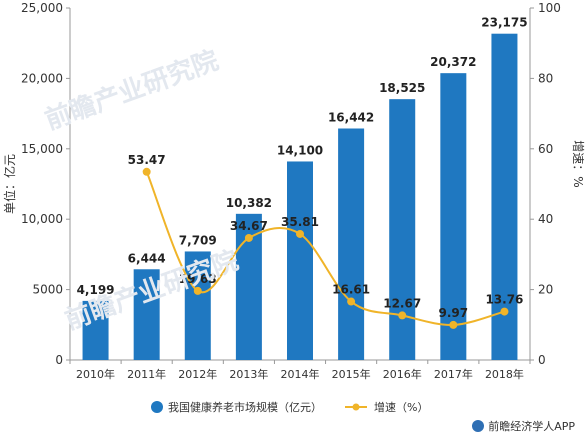 The image size is (585, 441). Describe the element at coordinates (197, 374) in the screenshot. I see `x-tick-label: 2012年` at that location.